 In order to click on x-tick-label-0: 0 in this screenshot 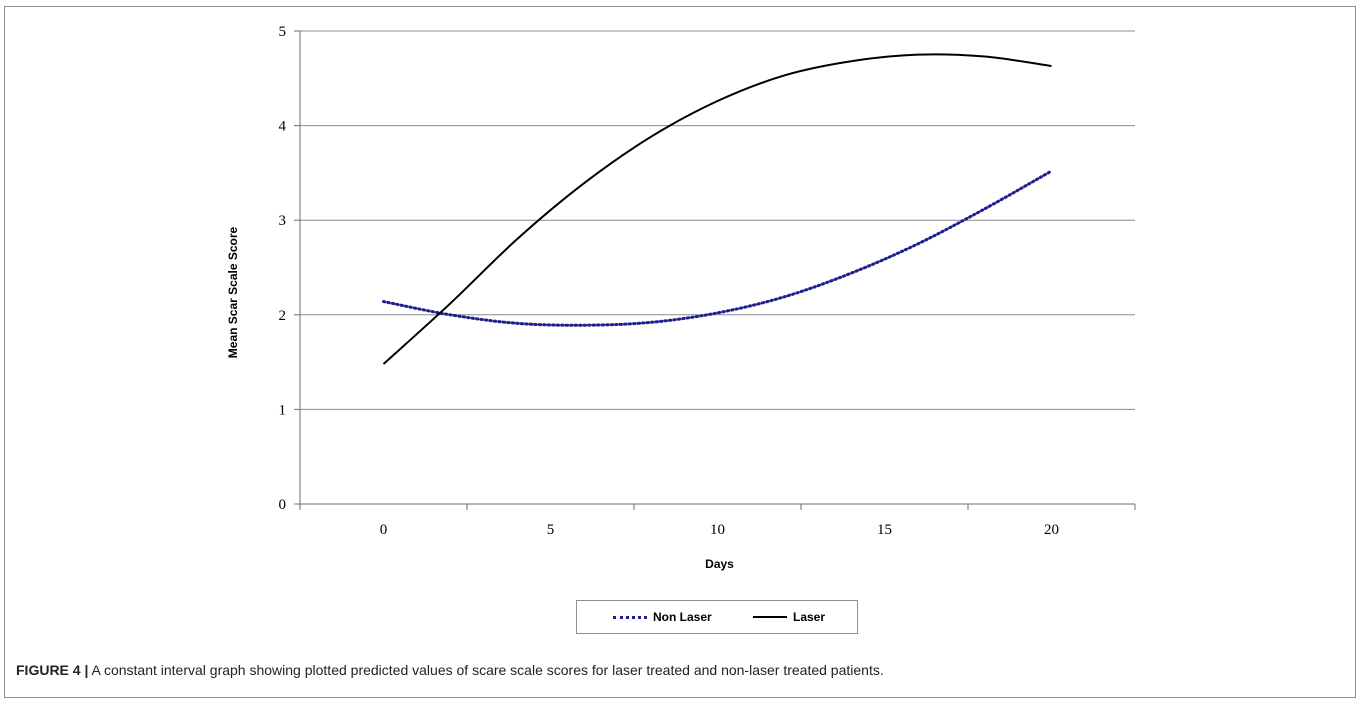, I will do `click(384, 530)`.